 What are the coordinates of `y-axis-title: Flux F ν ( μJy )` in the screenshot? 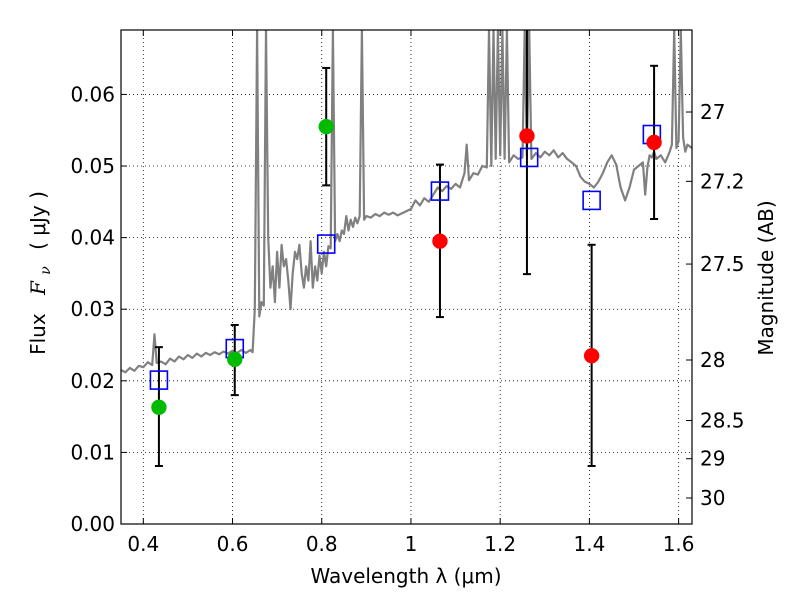 It's located at (40, 273).